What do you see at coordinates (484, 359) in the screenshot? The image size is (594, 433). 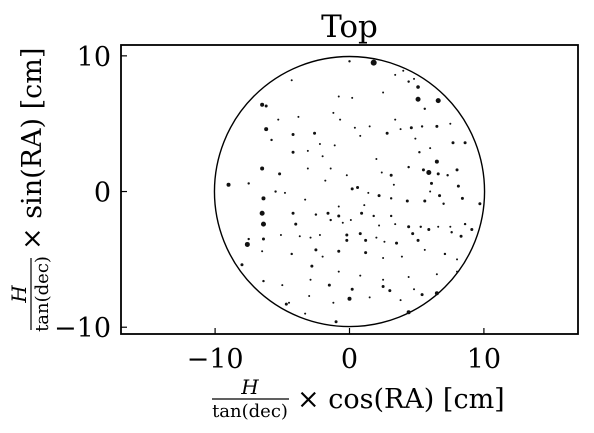 I see `x-tick-label: 10` at bounding box center [484, 359].